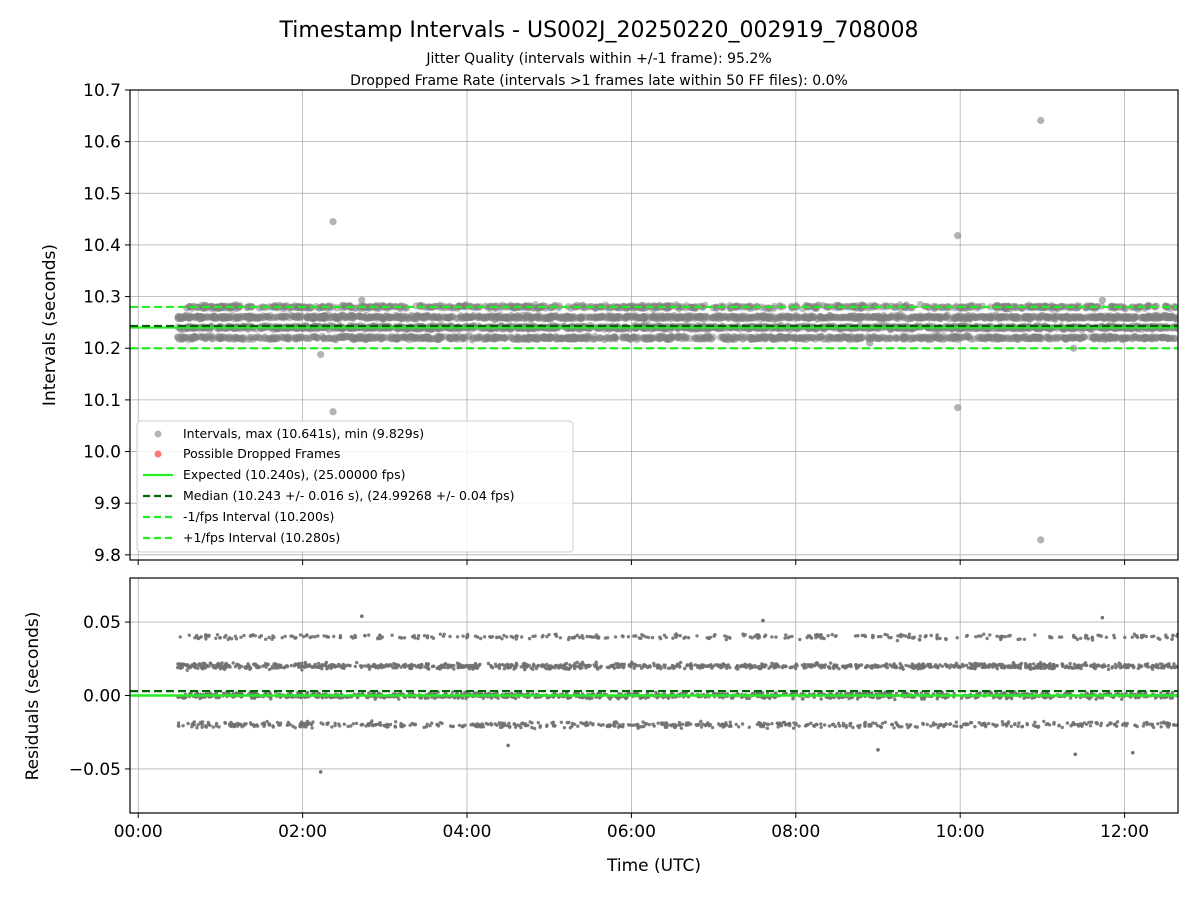 This screenshot has height=900, width=1200. I want to click on interval-outlier-point, so click(1102, 300).